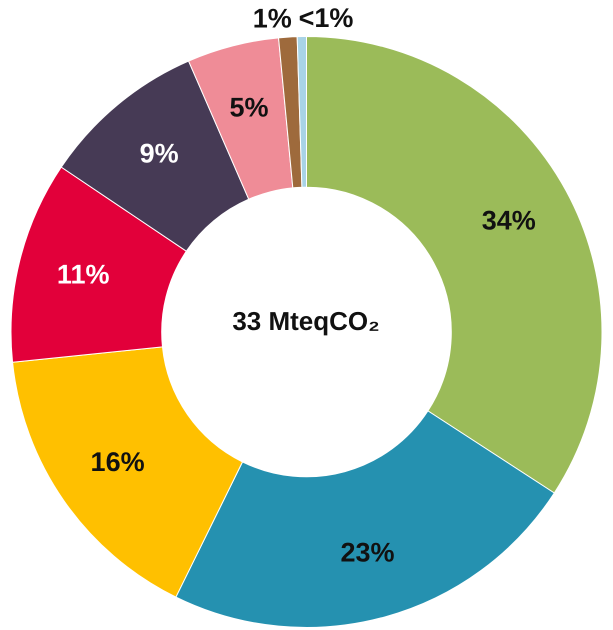  I want to click on data-label: 23%, so click(367, 552).